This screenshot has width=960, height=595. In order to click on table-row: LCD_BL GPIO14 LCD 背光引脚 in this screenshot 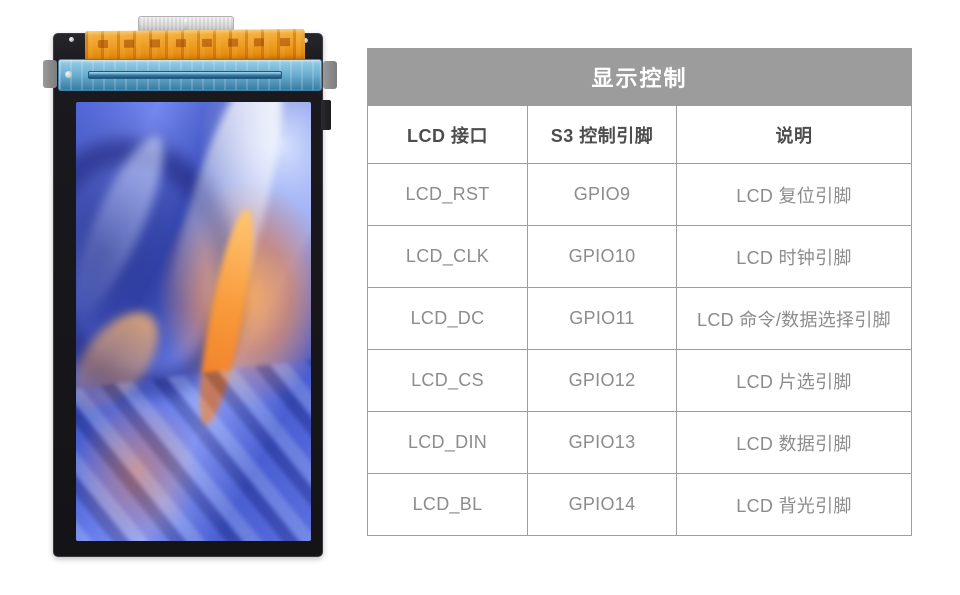, I will do `click(640, 504)`.